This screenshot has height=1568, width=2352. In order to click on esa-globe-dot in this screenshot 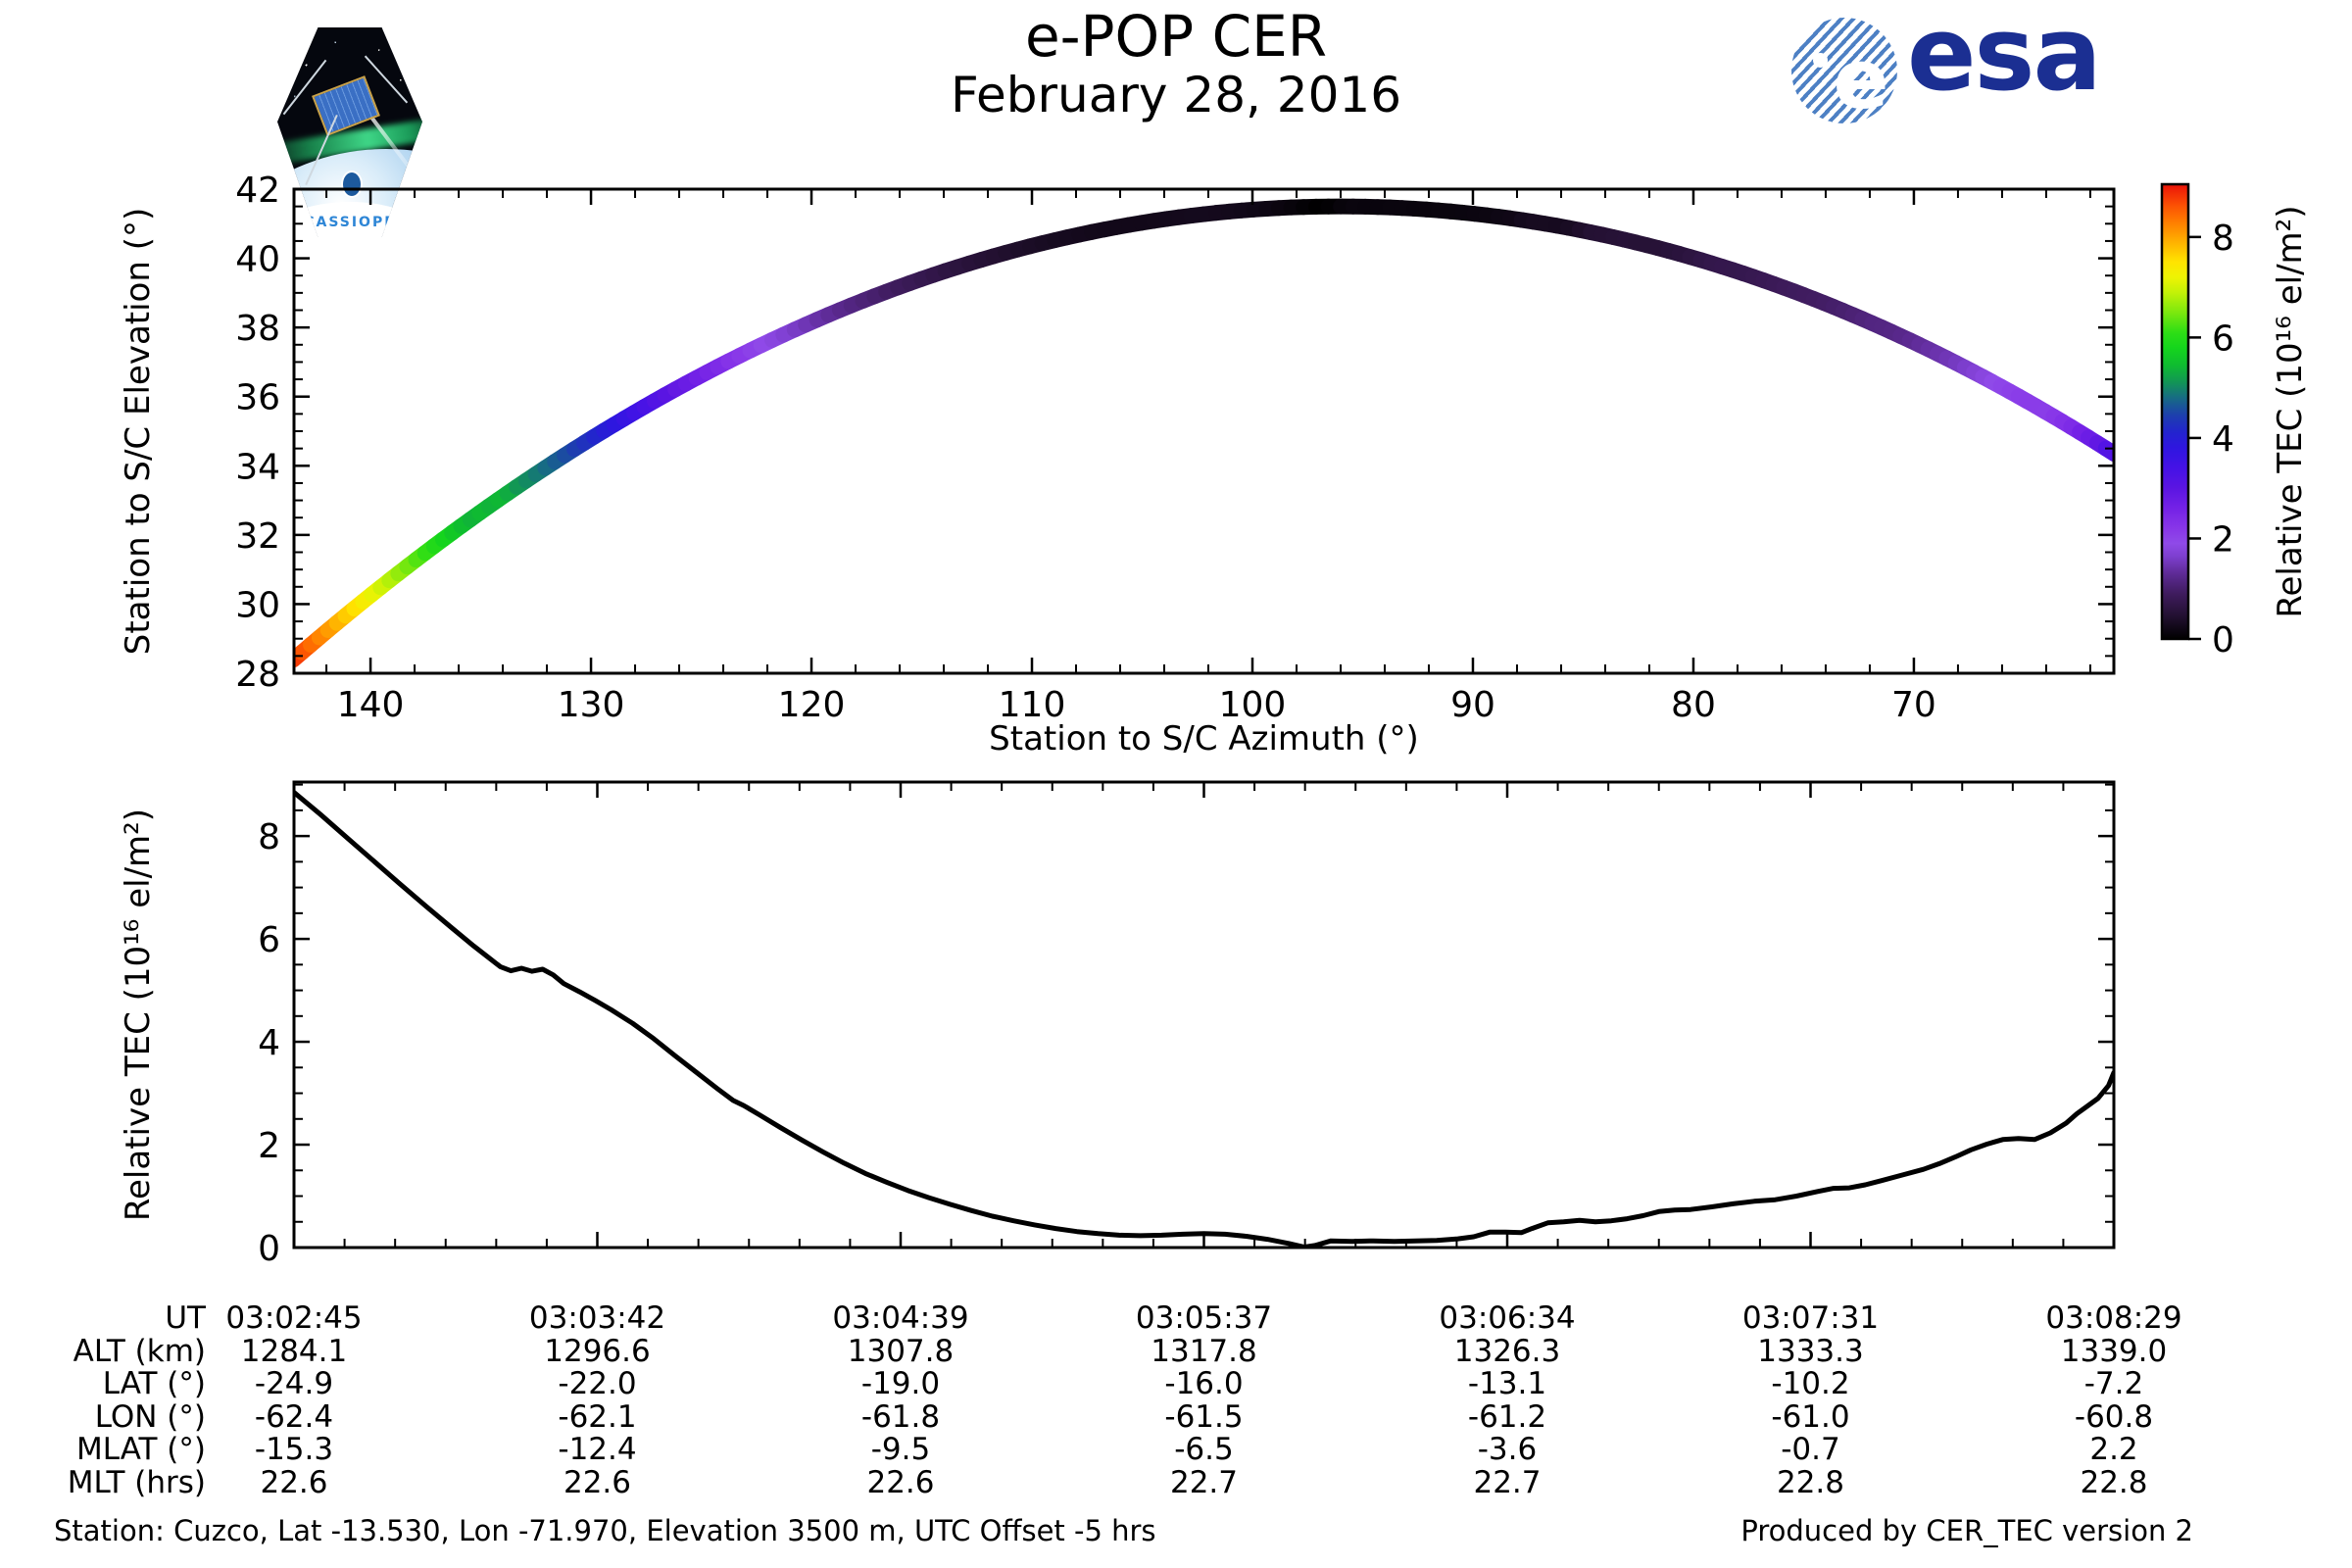, I will do `click(1820, 60)`.